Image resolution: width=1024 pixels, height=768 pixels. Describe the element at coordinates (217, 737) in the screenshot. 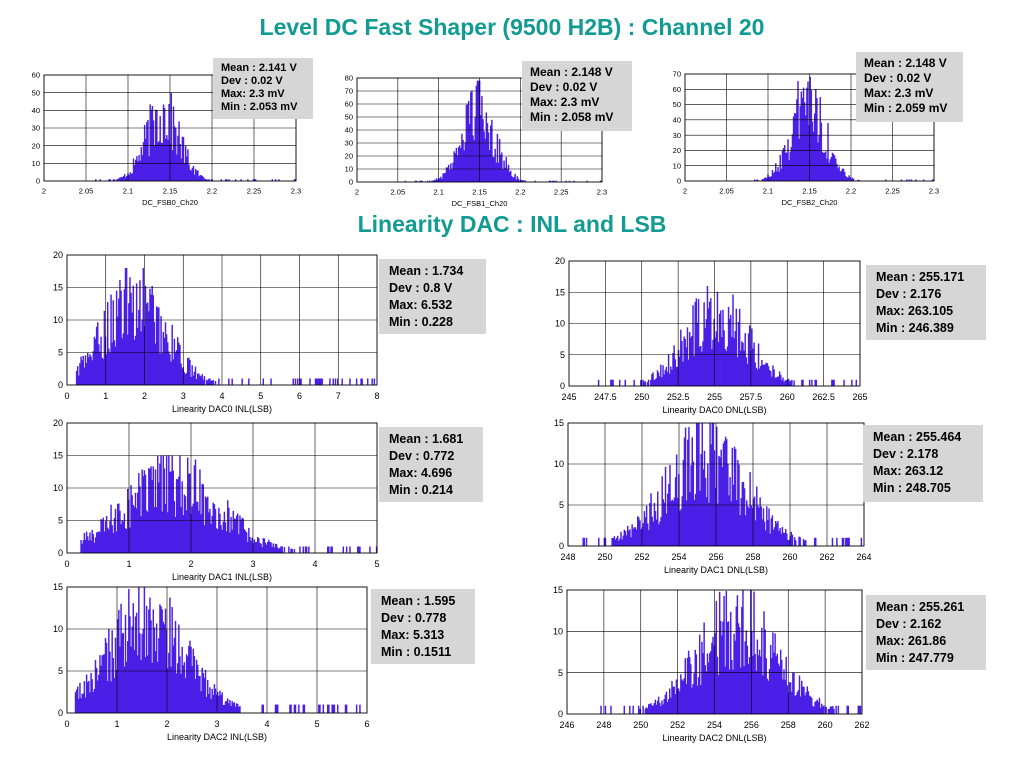

I see `x-axis-label: Linearity DAC2 INL(LSB)` at that location.